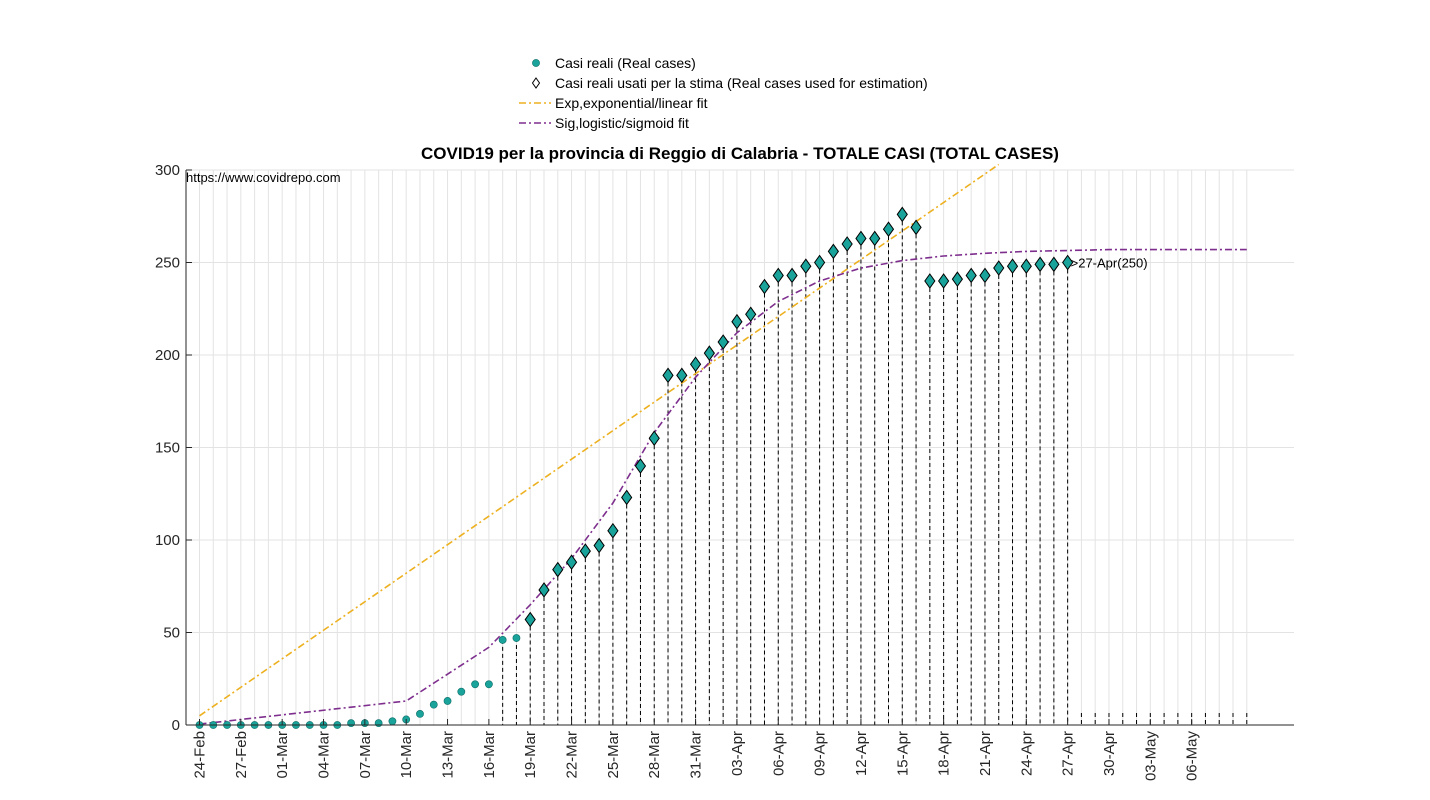 This screenshot has height=800, width=1430. What do you see at coordinates (778, 753) in the screenshot?
I see `x-tick-label: 06-Apr` at bounding box center [778, 753].